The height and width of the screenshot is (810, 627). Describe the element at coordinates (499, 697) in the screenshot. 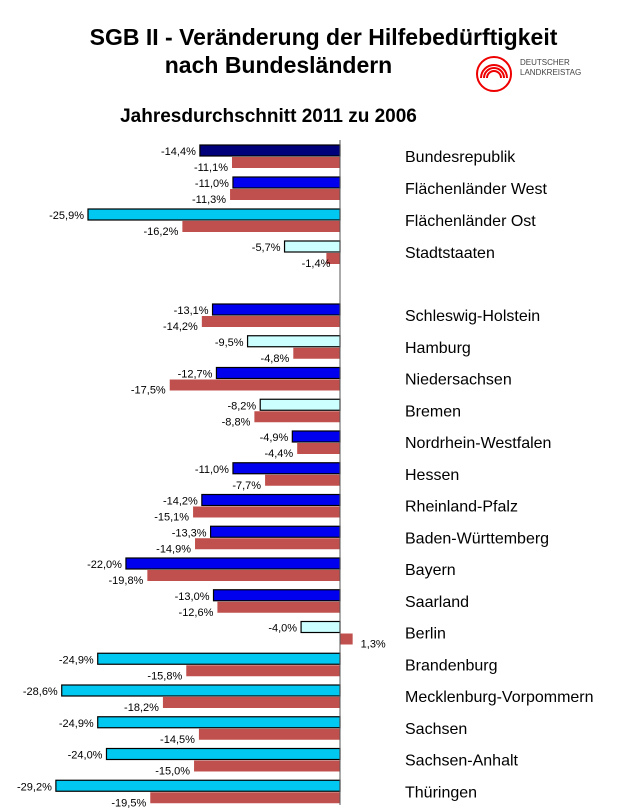

I see `category-label: Mecklenburg-Vorpommern` at that location.